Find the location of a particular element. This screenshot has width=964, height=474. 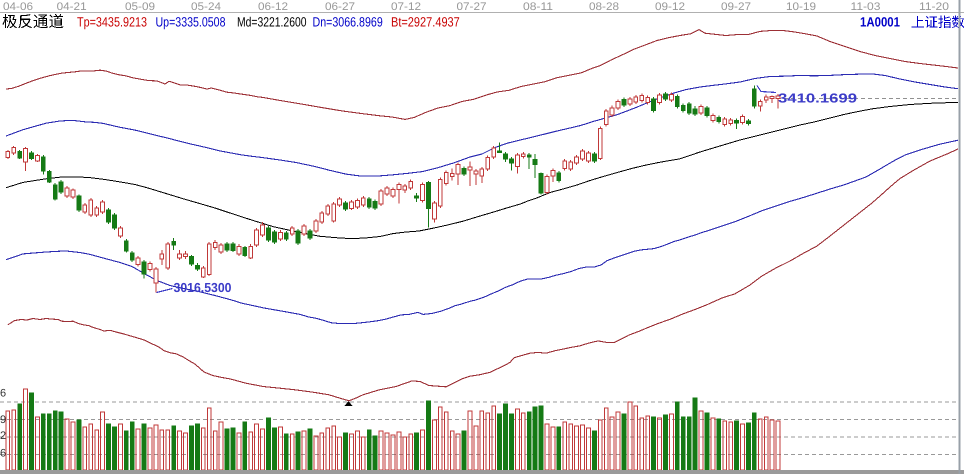

svg-text: 3410.1699 is located at coordinates (817, 98).